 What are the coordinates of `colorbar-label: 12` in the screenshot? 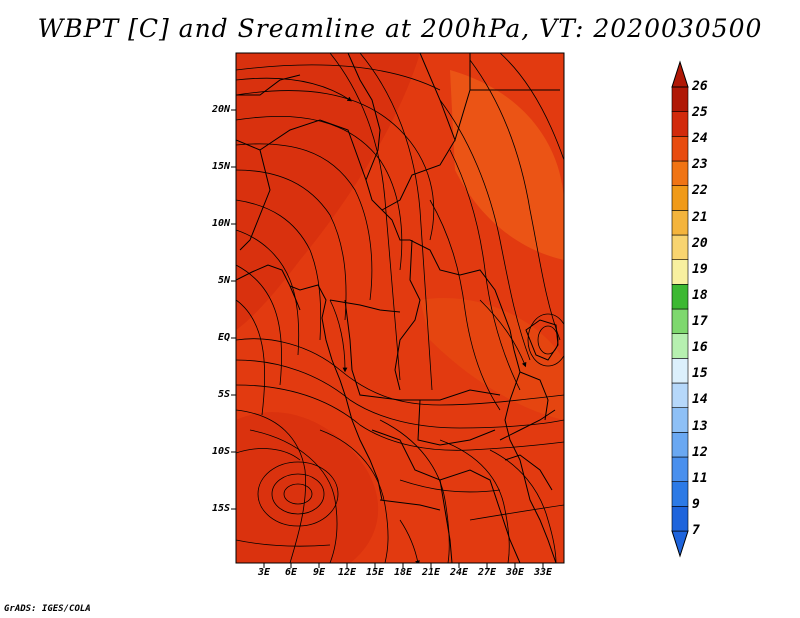 It's located at (700, 452).